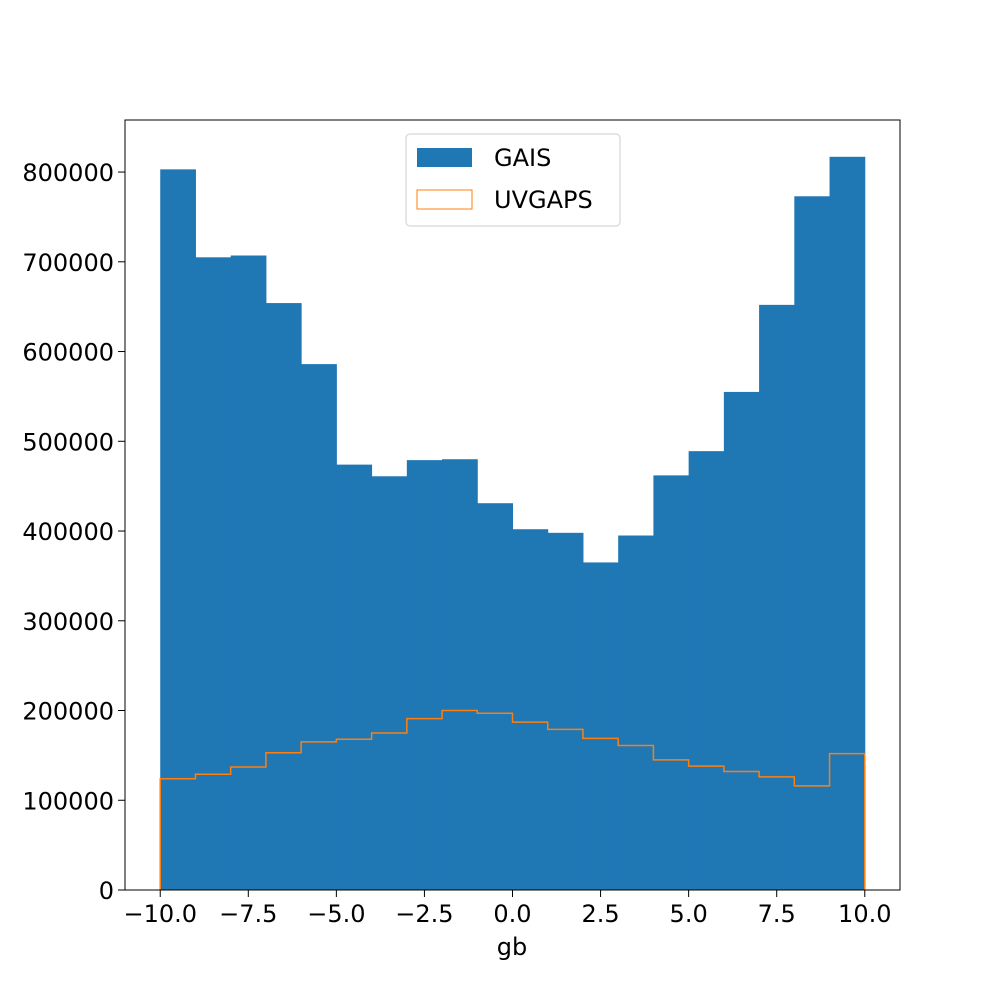 This screenshot has width=1000, height=1000. I want to click on x-axis-label: gb, so click(512, 947).